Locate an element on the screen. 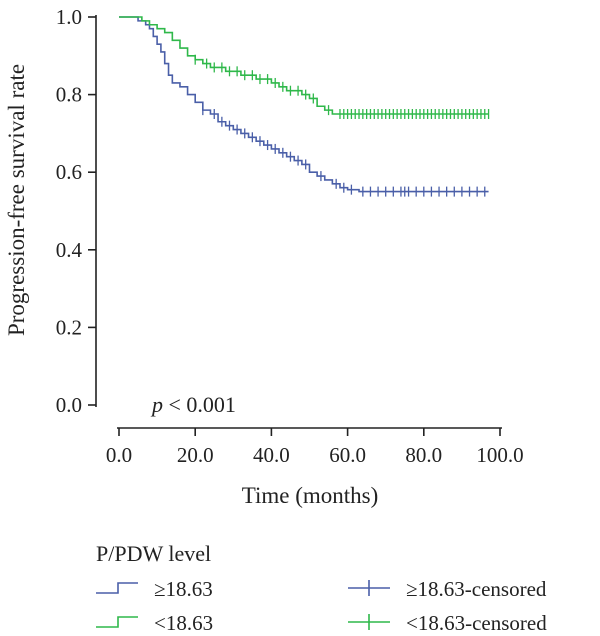  x-tick-label: 0.0 is located at coordinates (119, 455).